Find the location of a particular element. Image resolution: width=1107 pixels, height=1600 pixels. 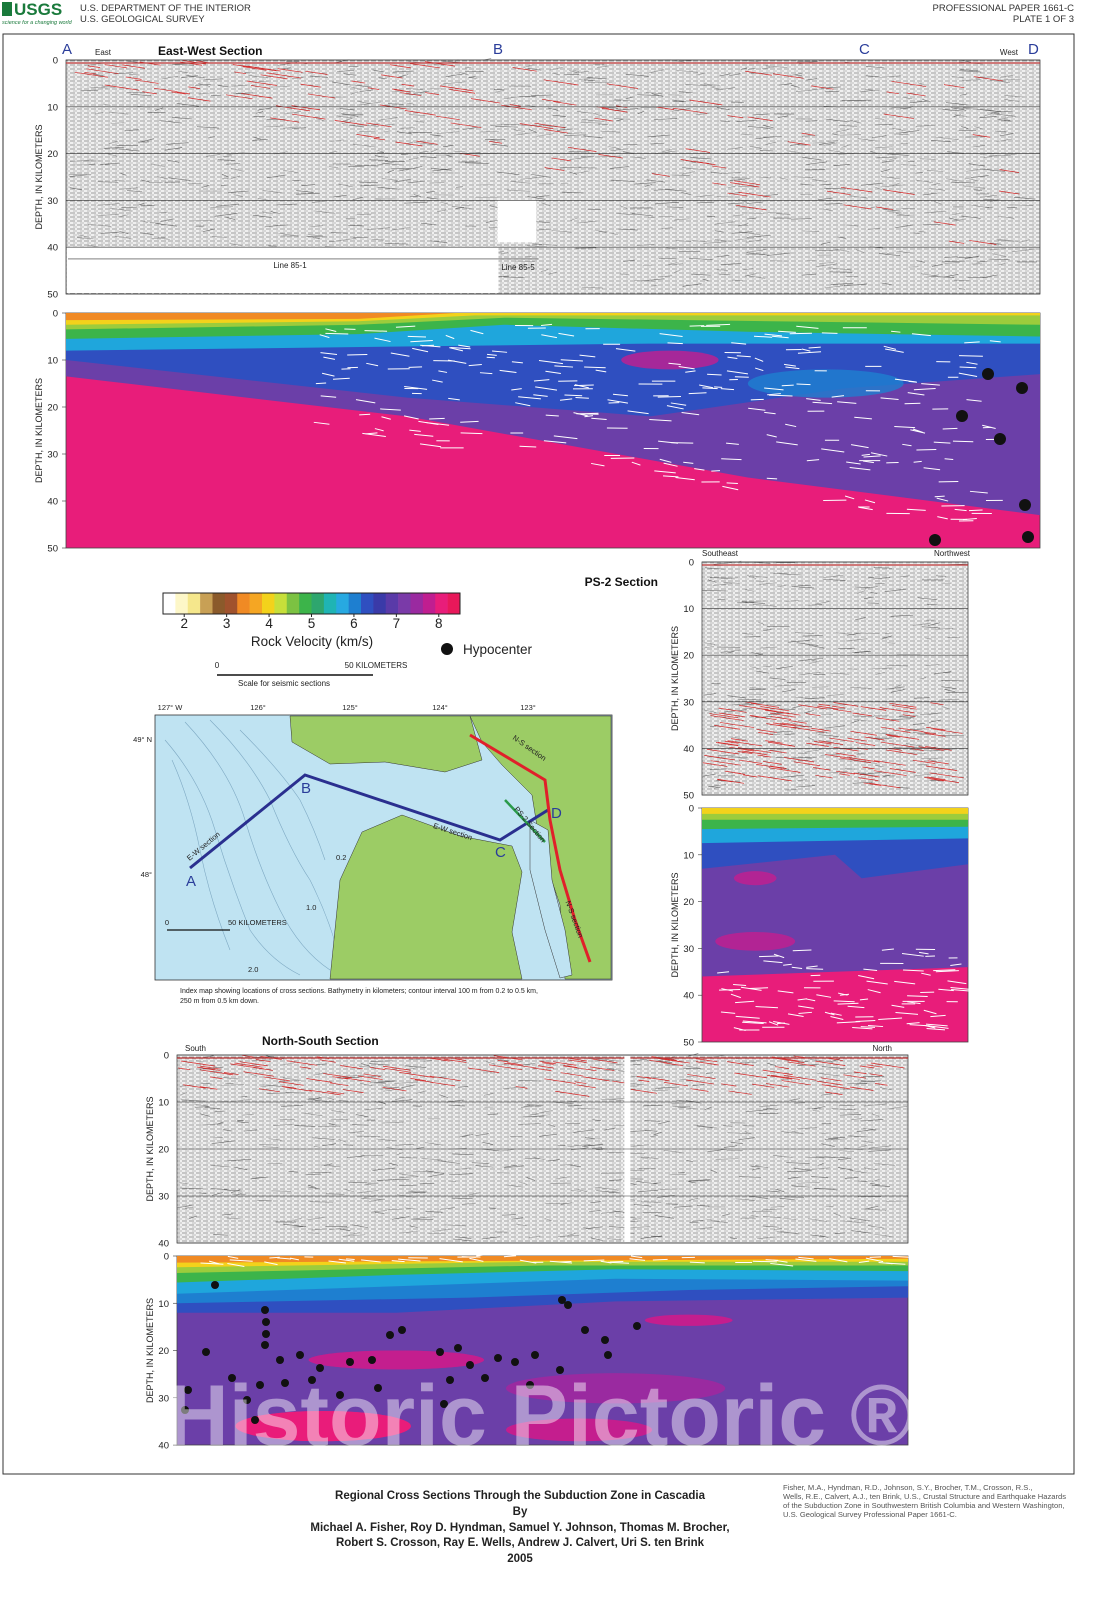

direction-label: West is located at coordinates (1009, 52).